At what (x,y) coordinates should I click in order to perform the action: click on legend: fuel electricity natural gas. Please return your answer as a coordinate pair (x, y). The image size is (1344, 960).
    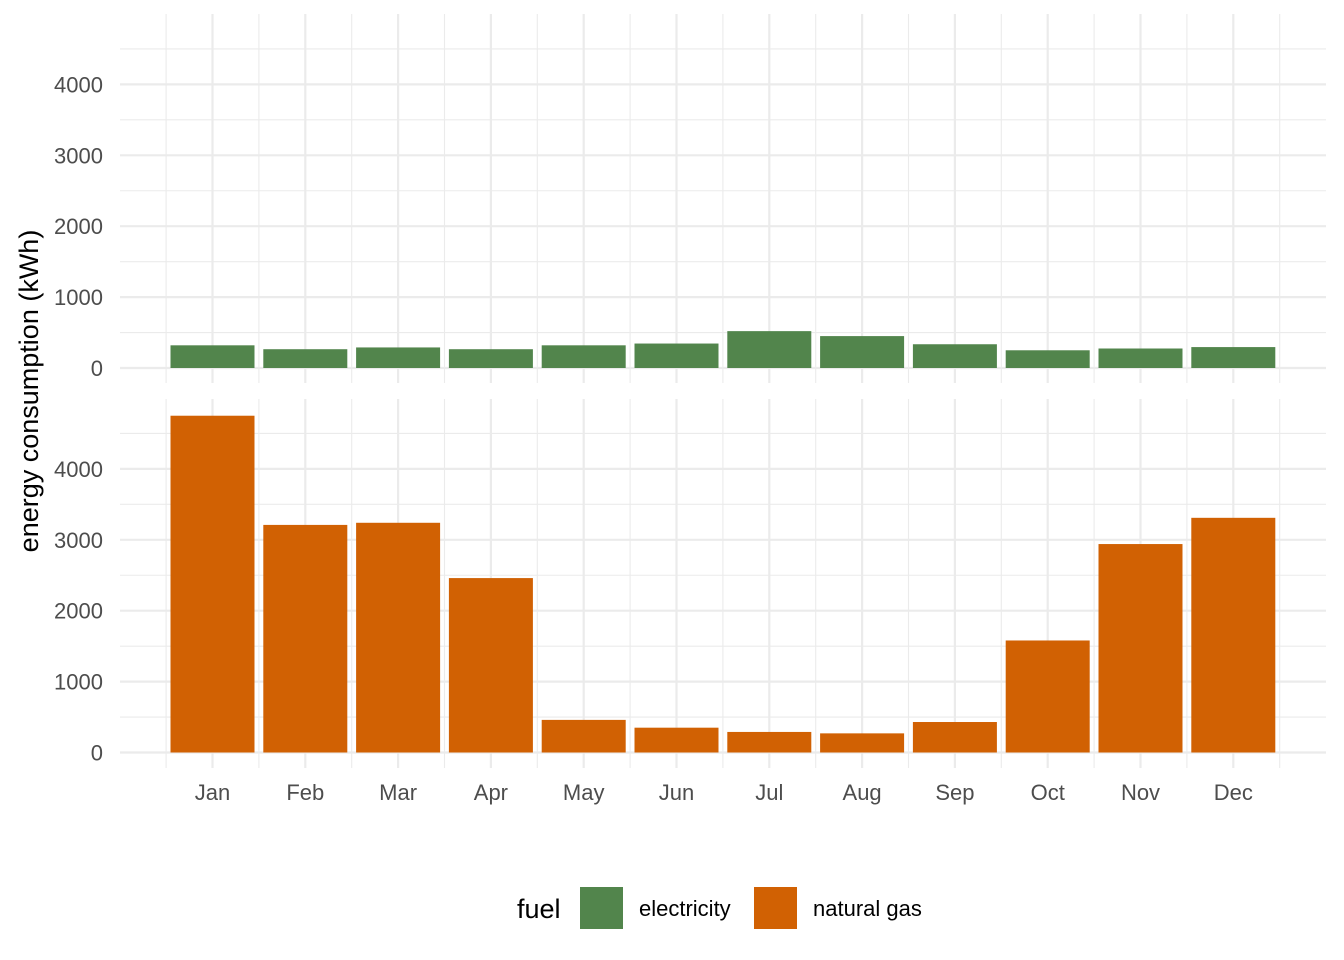
    Looking at the image, I should click on (719, 908).